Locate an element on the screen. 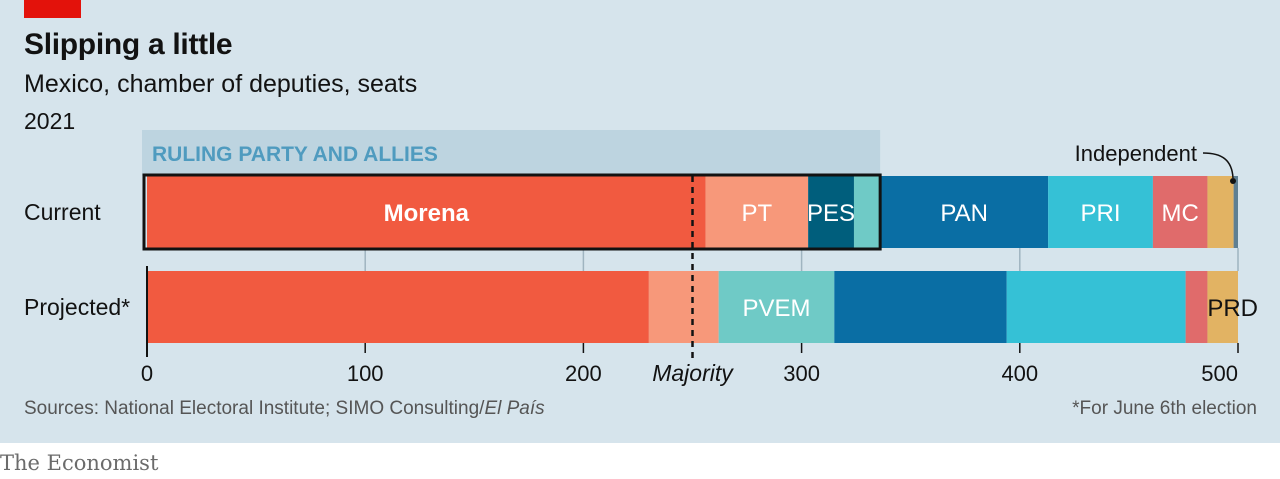 The height and width of the screenshot is (479, 1280). majority-label: Majority is located at coordinates (693, 373).